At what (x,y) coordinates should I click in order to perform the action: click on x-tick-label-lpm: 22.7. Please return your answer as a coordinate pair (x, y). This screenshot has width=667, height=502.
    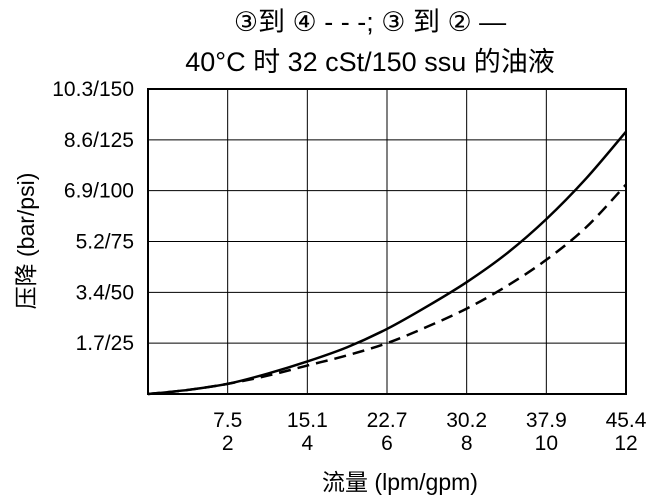
    Looking at the image, I should click on (387, 420).